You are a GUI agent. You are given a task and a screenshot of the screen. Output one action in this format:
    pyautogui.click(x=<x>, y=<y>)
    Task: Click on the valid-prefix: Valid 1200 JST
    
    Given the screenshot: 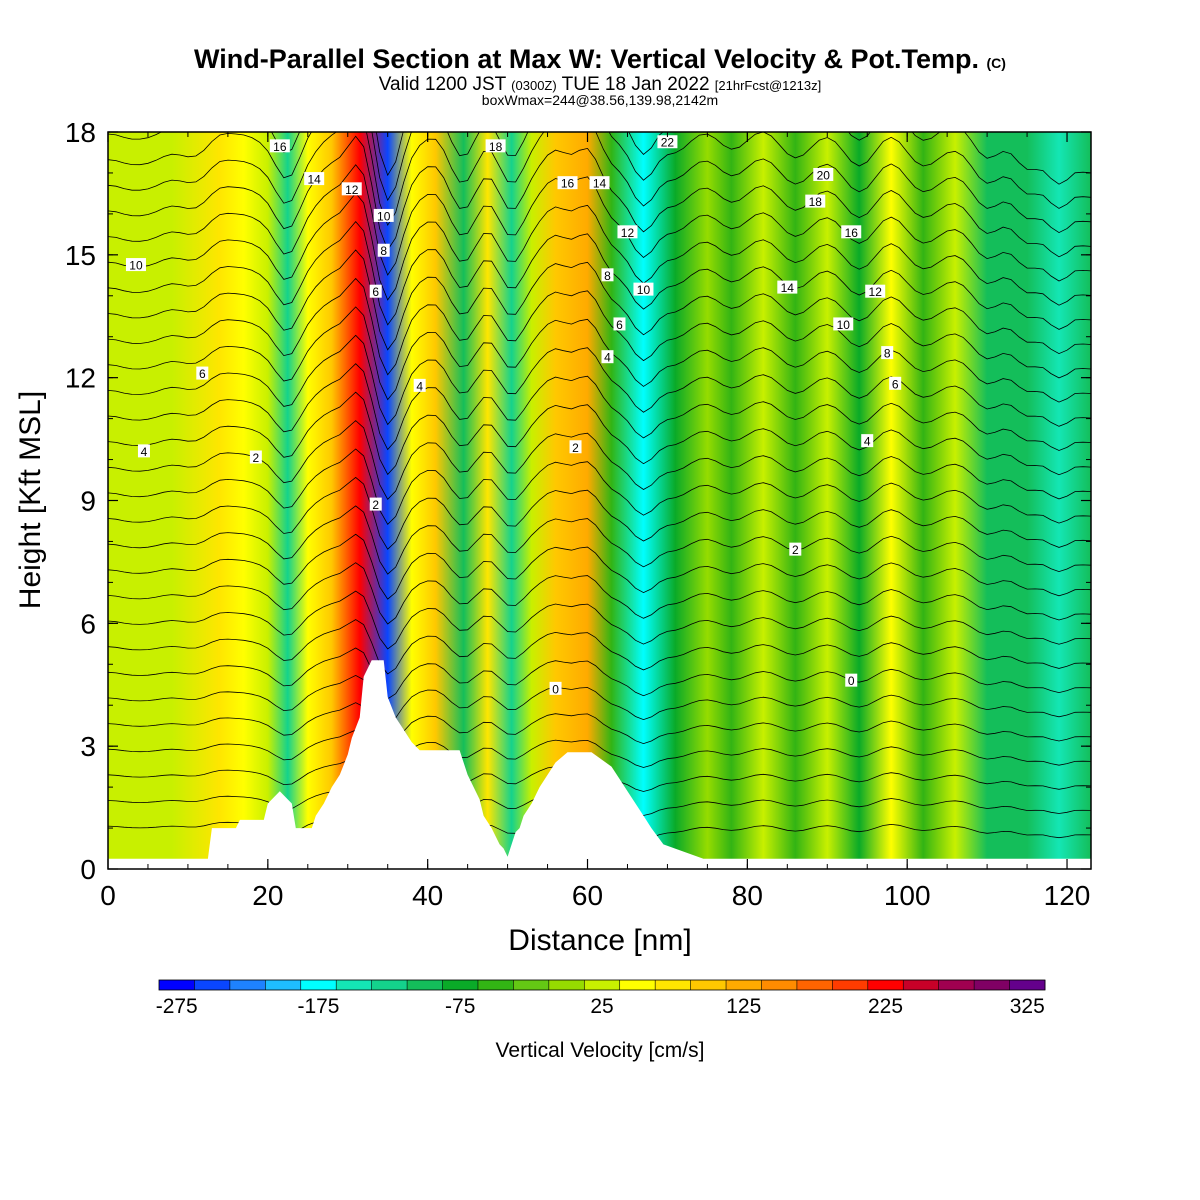 What is the action you would take?
    pyautogui.click(x=442, y=84)
    